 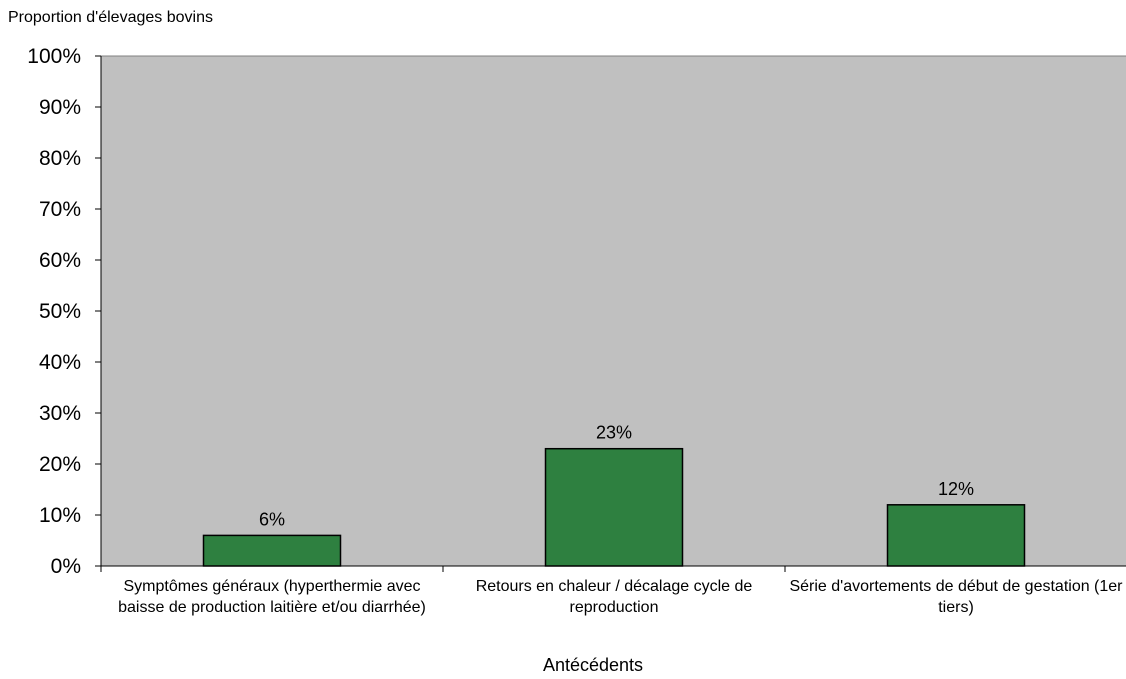 What do you see at coordinates (593, 665) in the screenshot?
I see `x-axis-label: Antécédents` at bounding box center [593, 665].